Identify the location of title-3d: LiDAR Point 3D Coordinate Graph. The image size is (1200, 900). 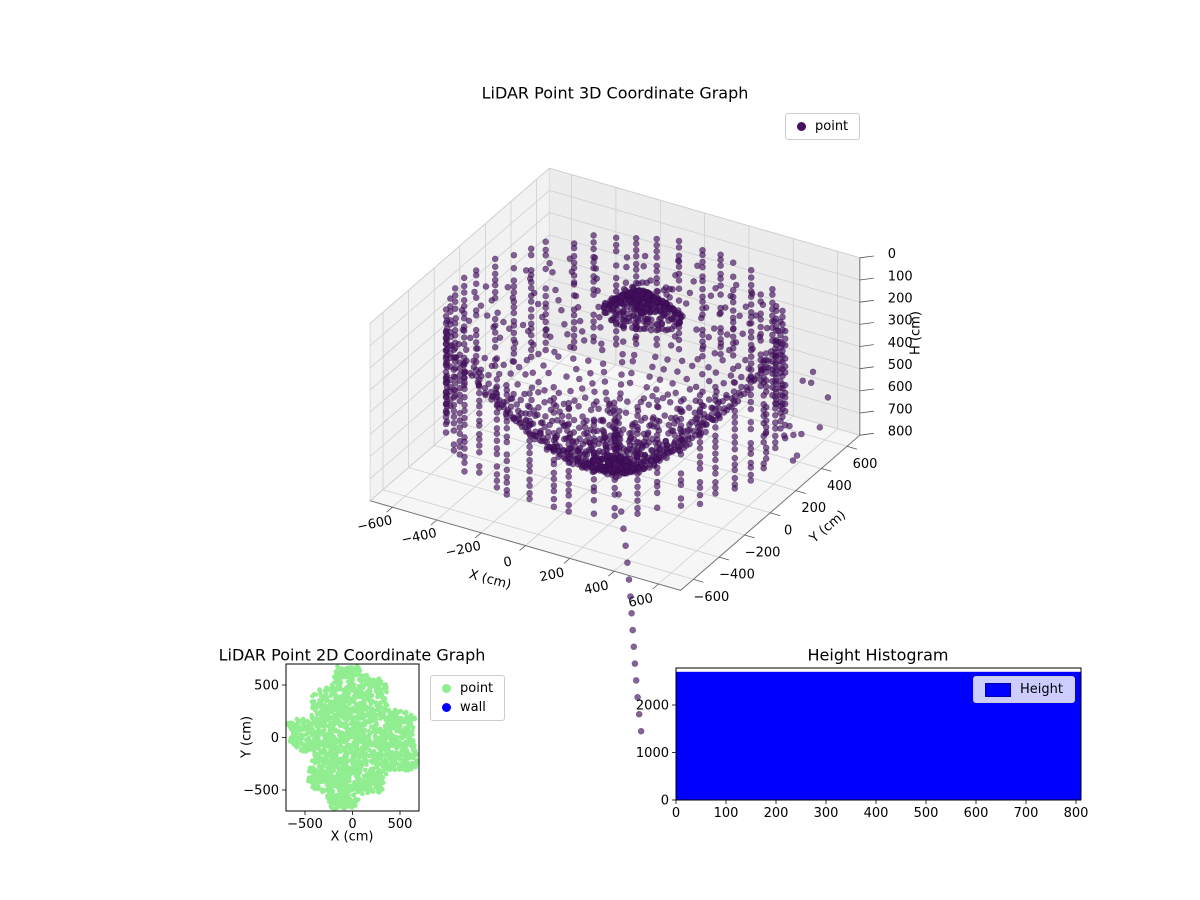
(615, 93).